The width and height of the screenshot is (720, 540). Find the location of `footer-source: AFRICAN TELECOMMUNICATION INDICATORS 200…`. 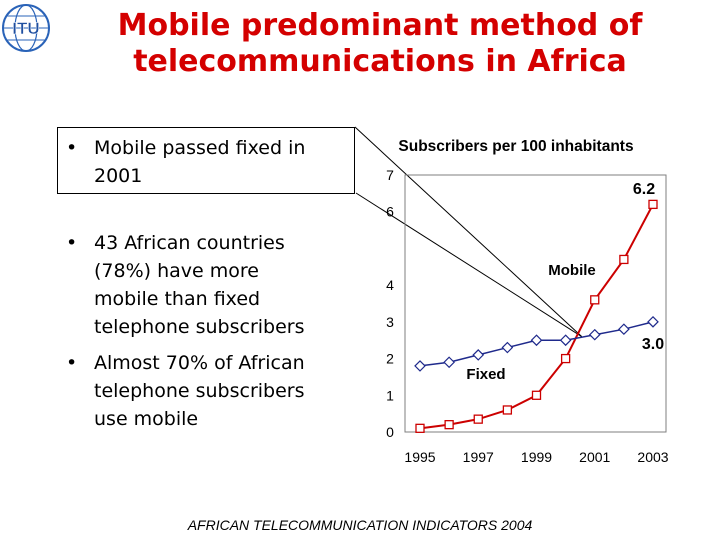

footer-source: AFRICAN TELECOMMUNICATION INDICATORS 200… is located at coordinates (360, 525).